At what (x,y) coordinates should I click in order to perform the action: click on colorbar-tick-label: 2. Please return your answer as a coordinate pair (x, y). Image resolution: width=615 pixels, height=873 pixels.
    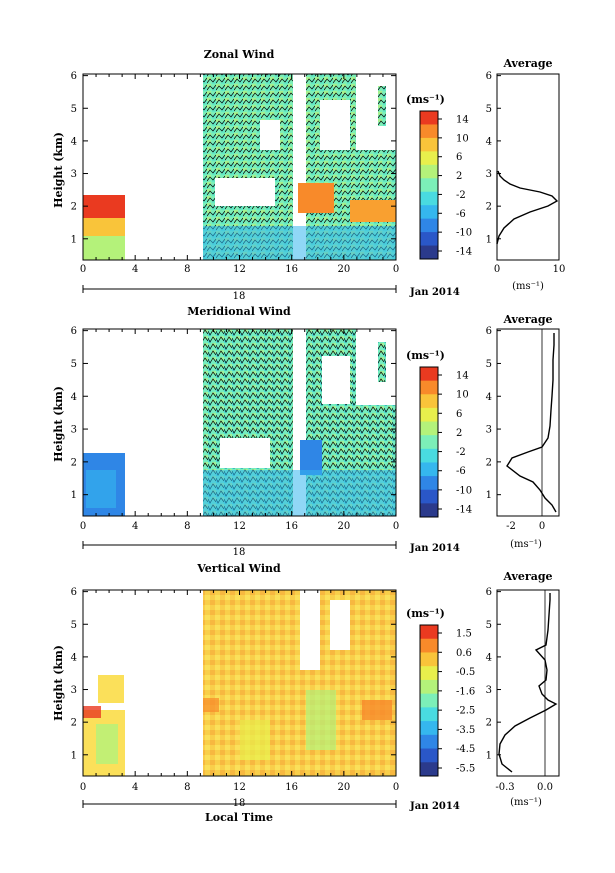
    Looking at the image, I should click on (459, 176).